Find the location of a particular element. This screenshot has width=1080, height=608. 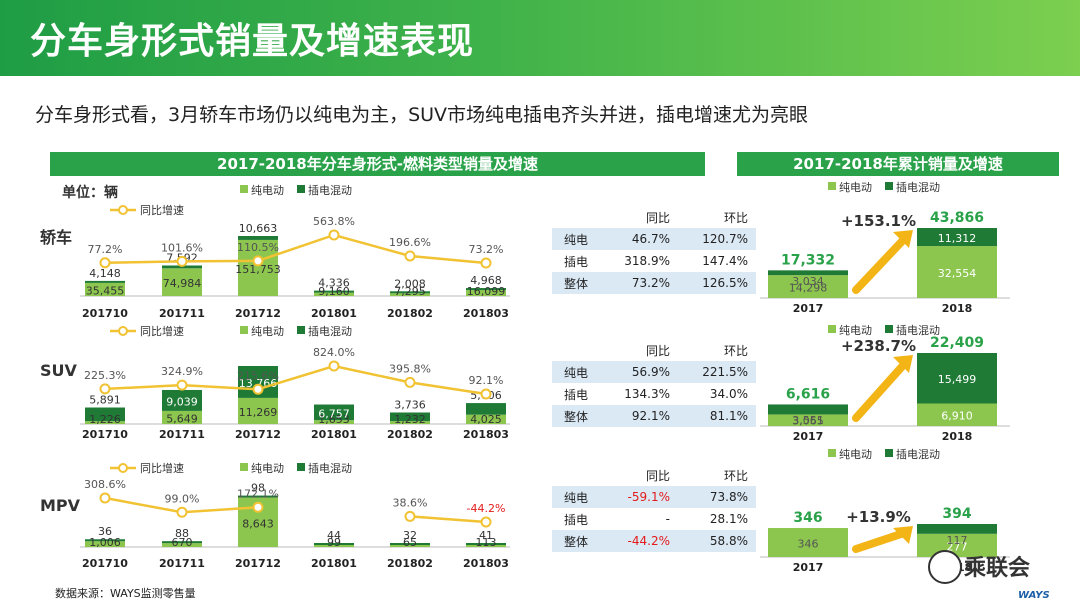

growth-line is located at coordinates (295, 380).